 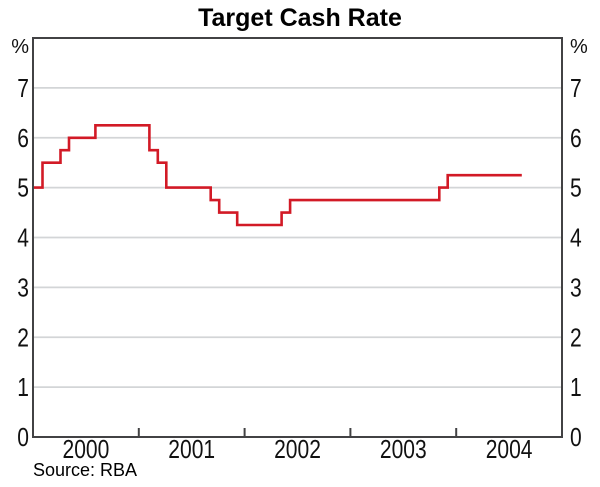 I want to click on x-axis-label: 2001, so click(x=191, y=449).